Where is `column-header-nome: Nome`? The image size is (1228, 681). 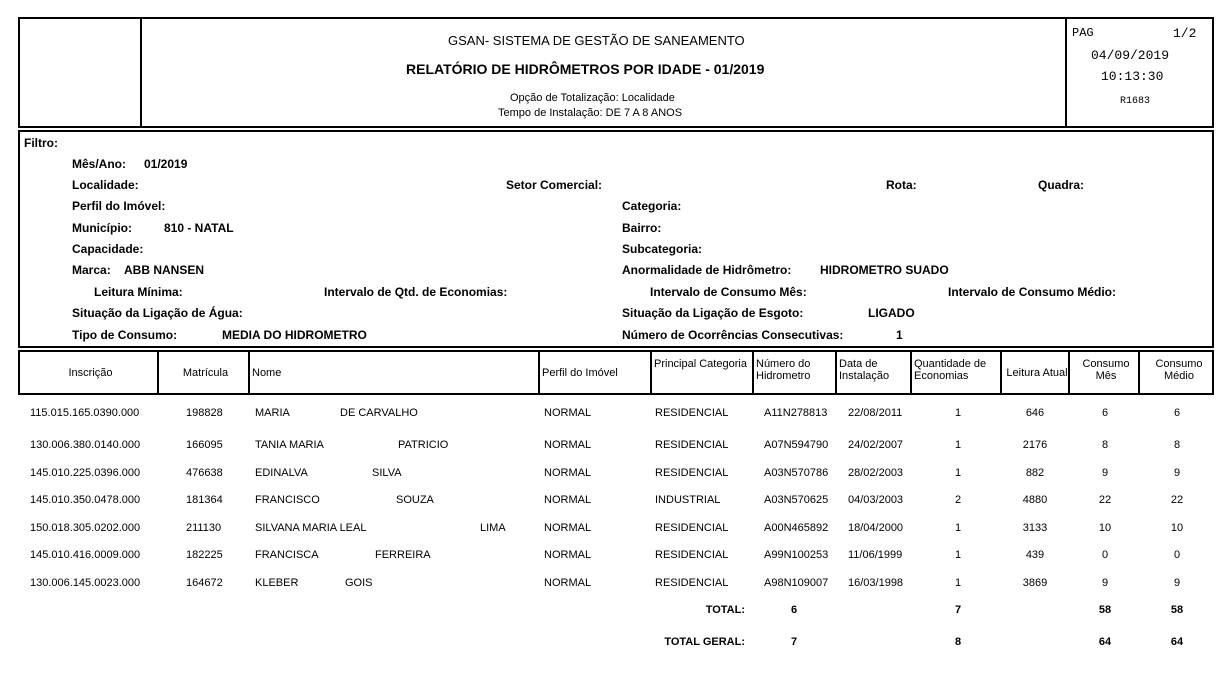 column-header-nome: Nome is located at coordinates (267, 372).